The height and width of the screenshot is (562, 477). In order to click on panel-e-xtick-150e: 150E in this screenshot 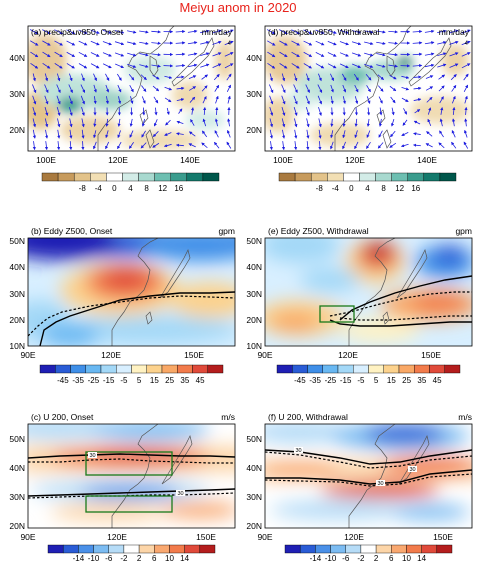, I will do `click(431, 355)`.